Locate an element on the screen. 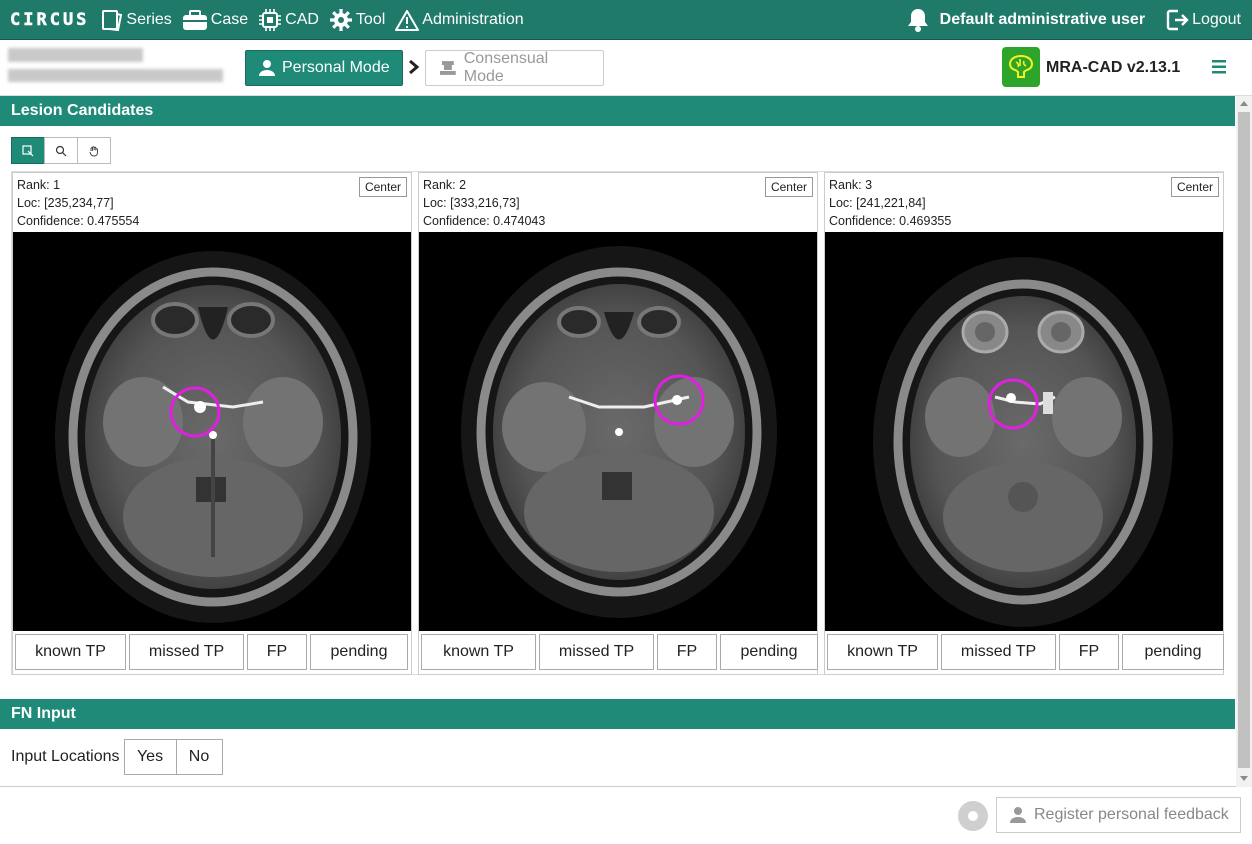 This screenshot has width=1252, height=844. zoom-icon is located at coordinates (61, 150).